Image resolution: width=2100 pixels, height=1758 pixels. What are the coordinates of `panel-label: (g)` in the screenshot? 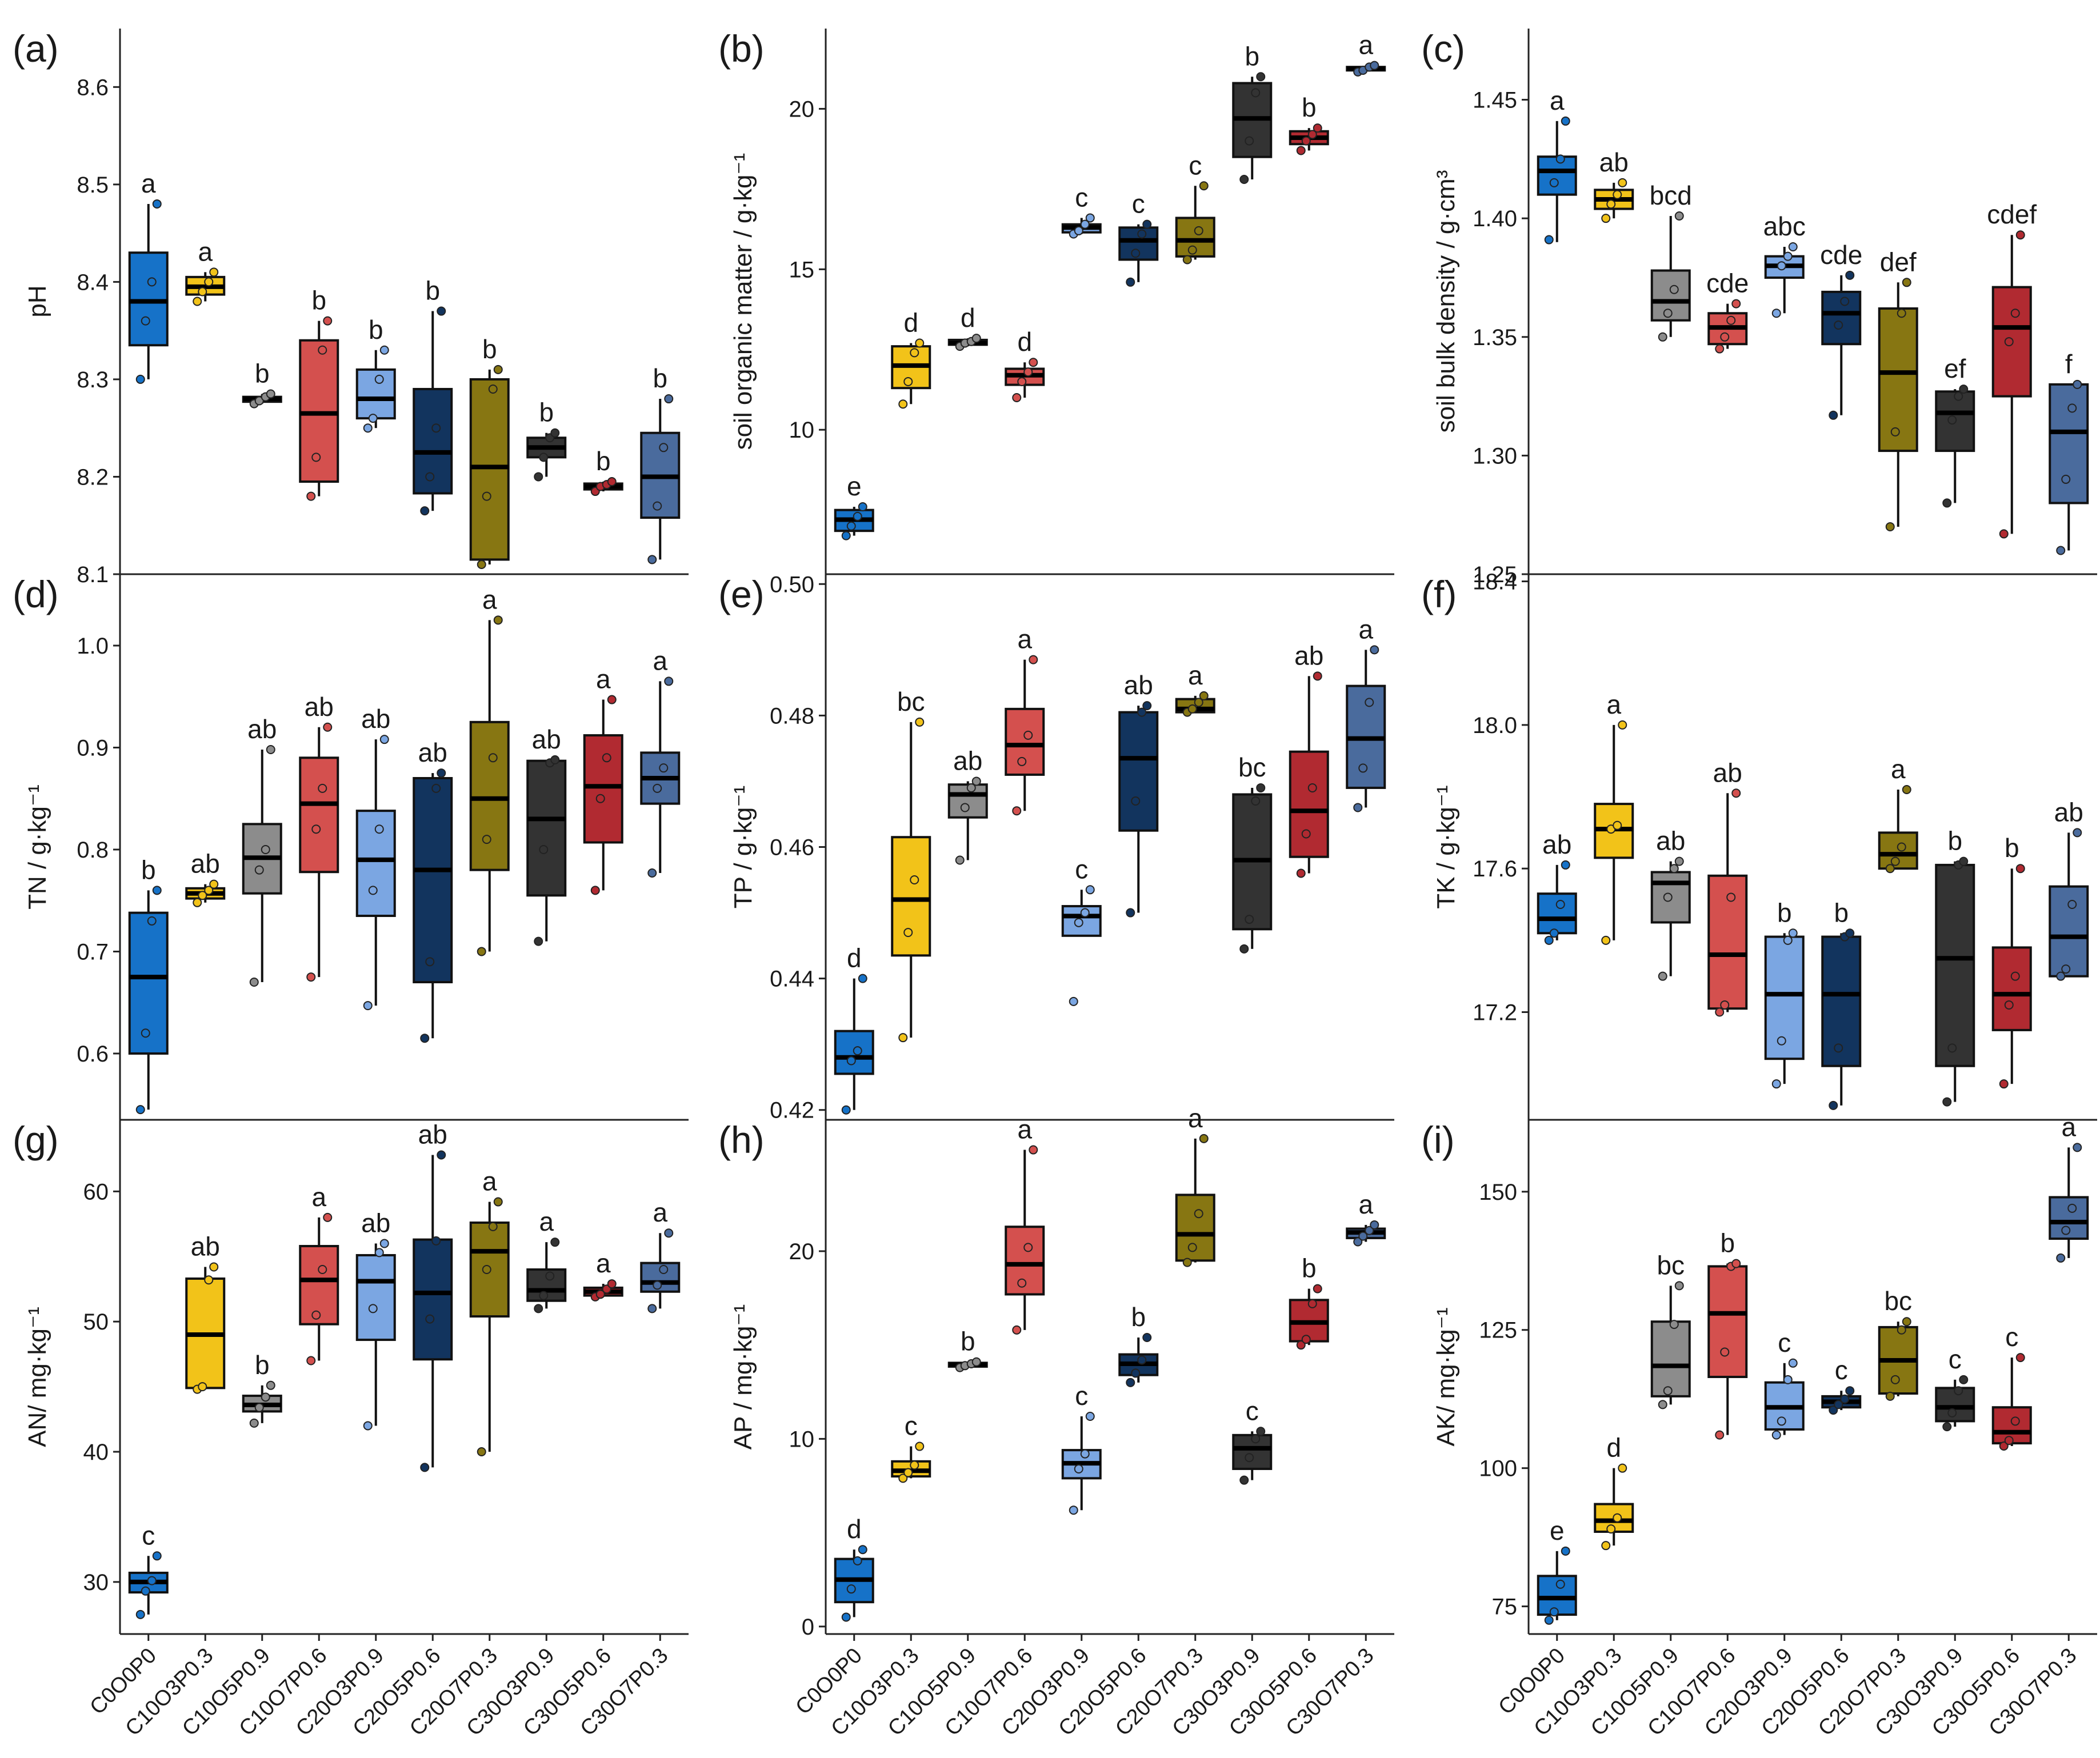 It's located at (36, 1140).